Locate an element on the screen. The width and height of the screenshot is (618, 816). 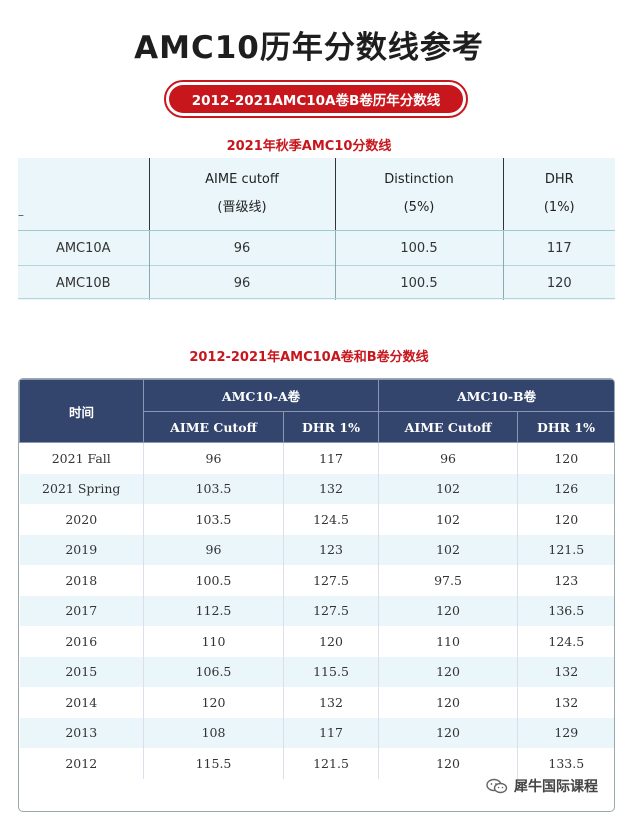
row-name: AMC10A is located at coordinates (83, 248).